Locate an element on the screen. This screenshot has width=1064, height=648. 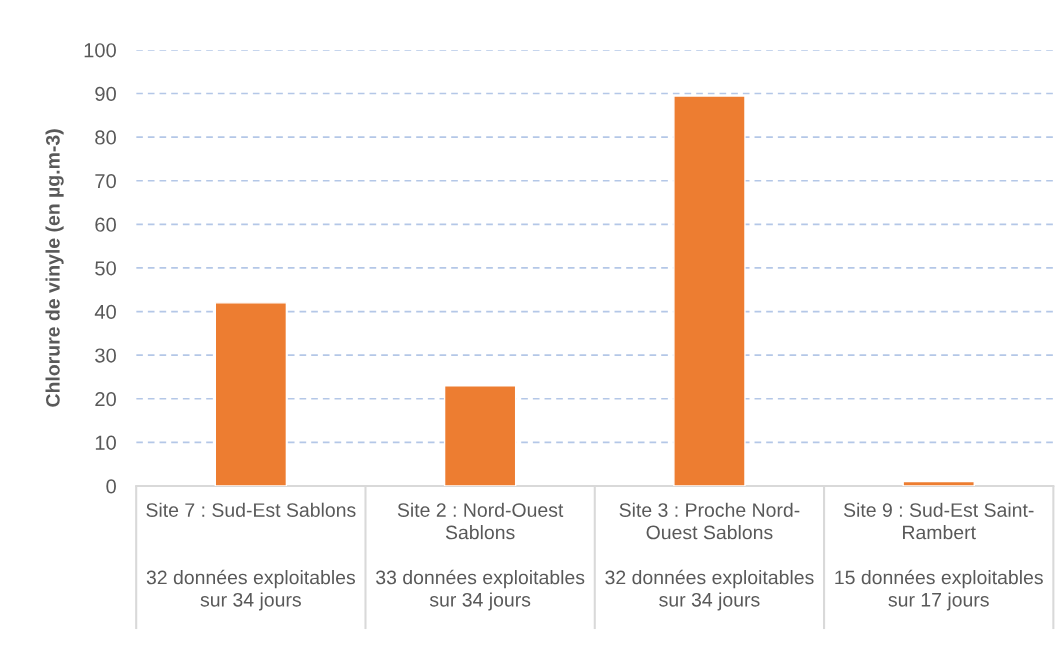
y-tick-label: 80 is located at coordinates (105, 137).